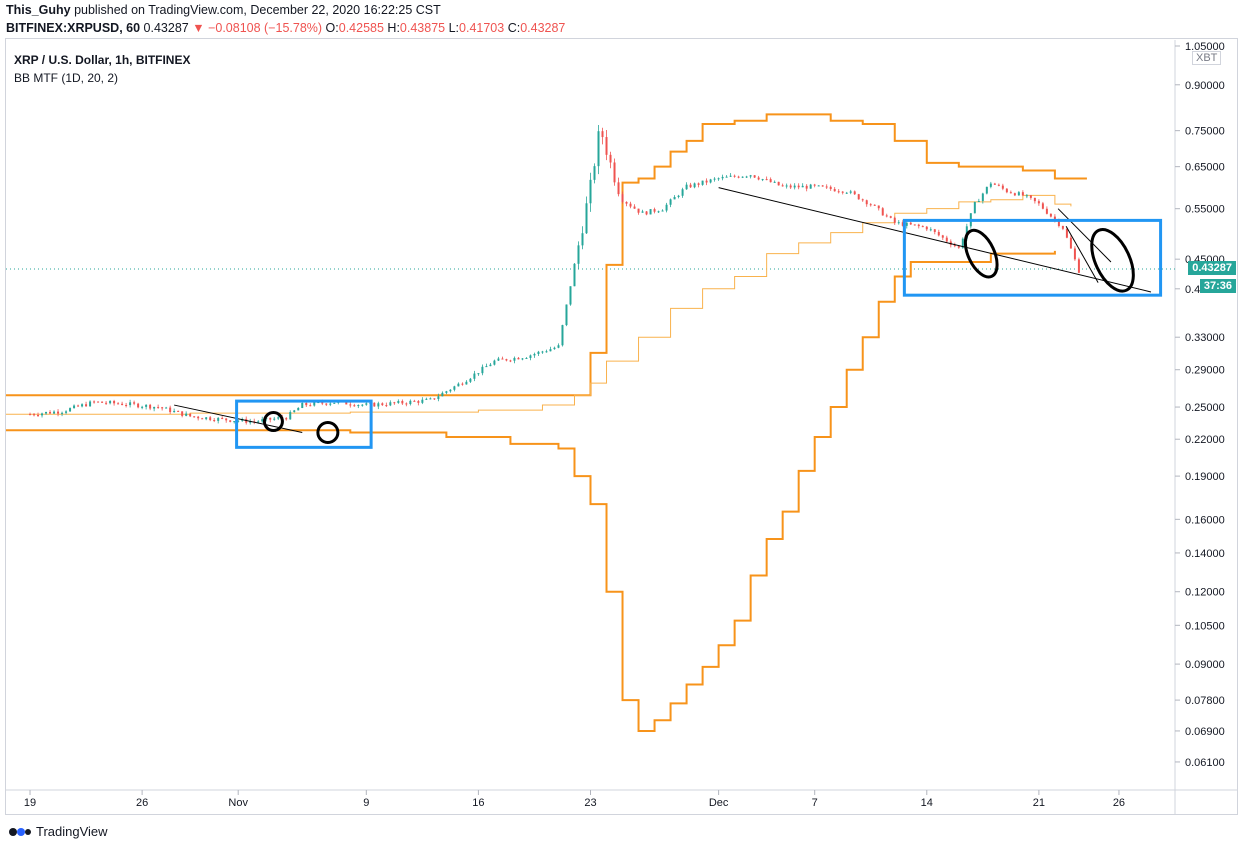 Image resolution: width=1244 pixels, height=852 pixels. What do you see at coordinates (1119, 803) in the screenshot?
I see `x-tick-label: 26` at bounding box center [1119, 803].